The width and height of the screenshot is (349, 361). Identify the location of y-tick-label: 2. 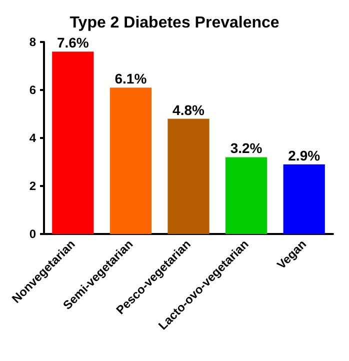
(32, 186).